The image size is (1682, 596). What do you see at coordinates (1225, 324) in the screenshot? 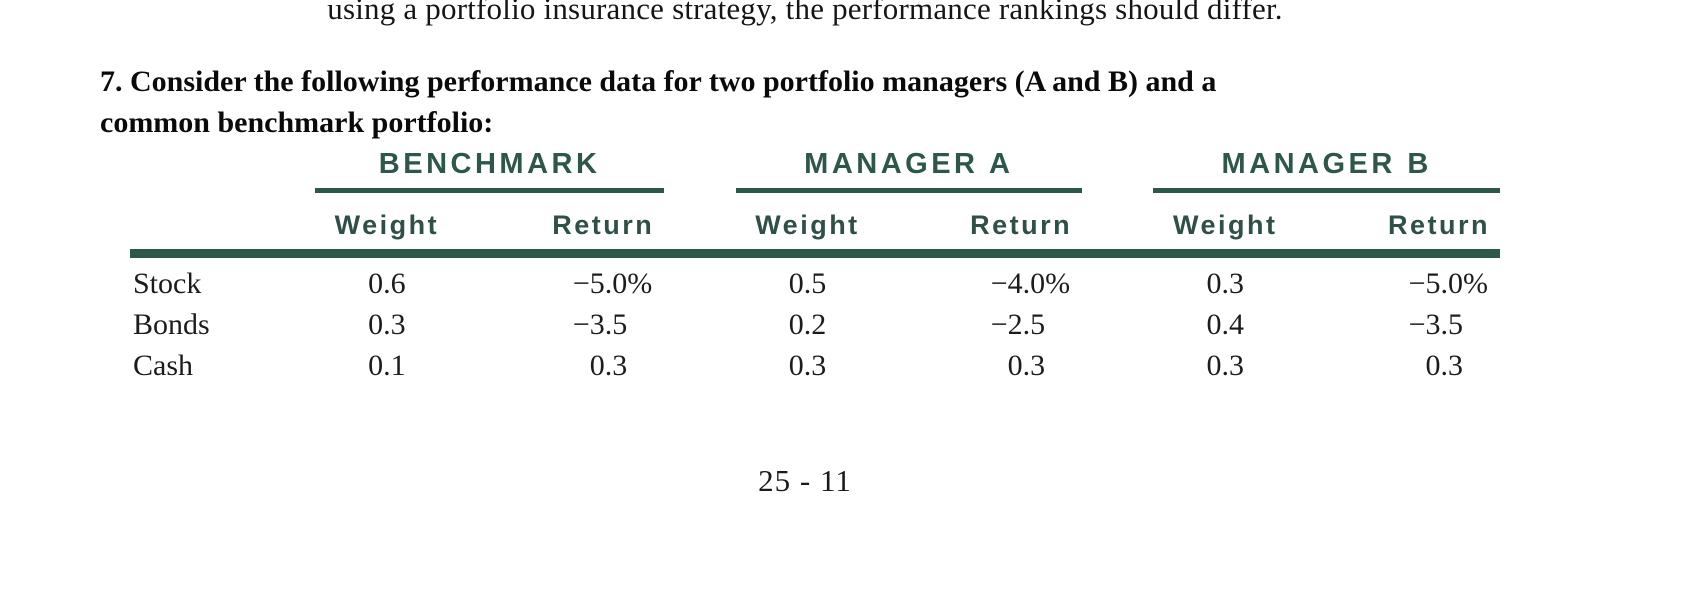
I see `bonds-manager-b-weight: 0.4` at bounding box center [1225, 324].